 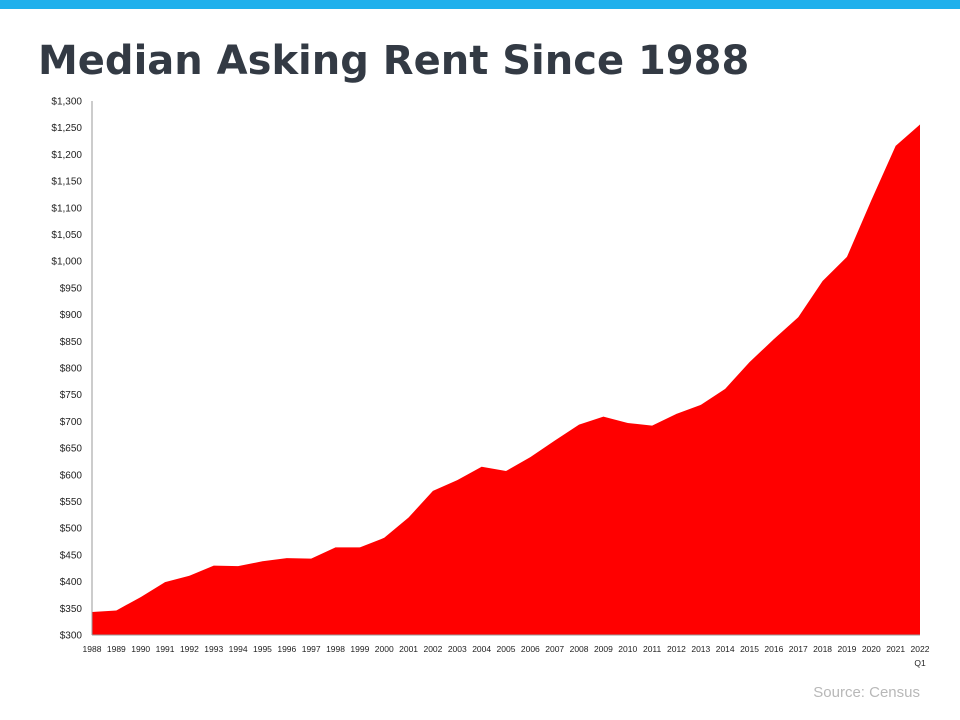 I want to click on y-tick-label: $500, so click(x=71, y=529).